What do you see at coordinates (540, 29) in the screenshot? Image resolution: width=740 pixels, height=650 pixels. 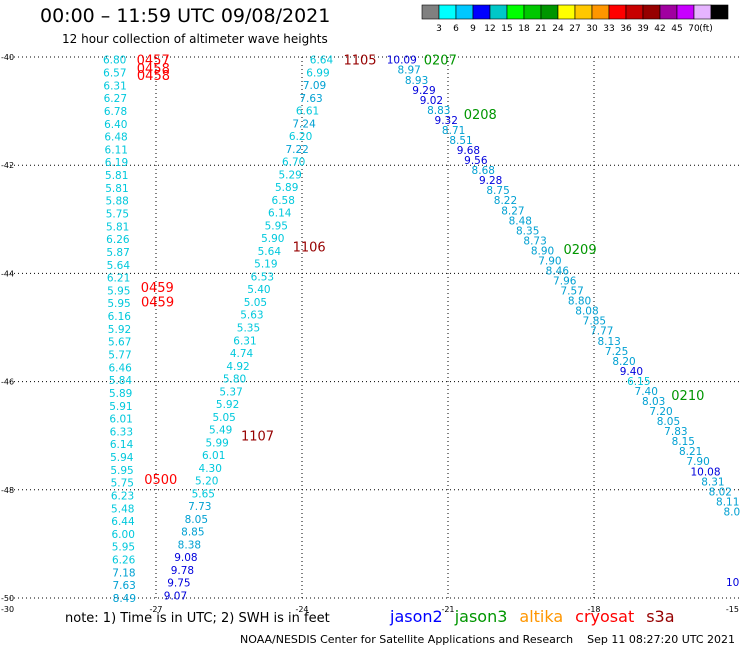 I see `colorbar-label: 21` at bounding box center [540, 29].